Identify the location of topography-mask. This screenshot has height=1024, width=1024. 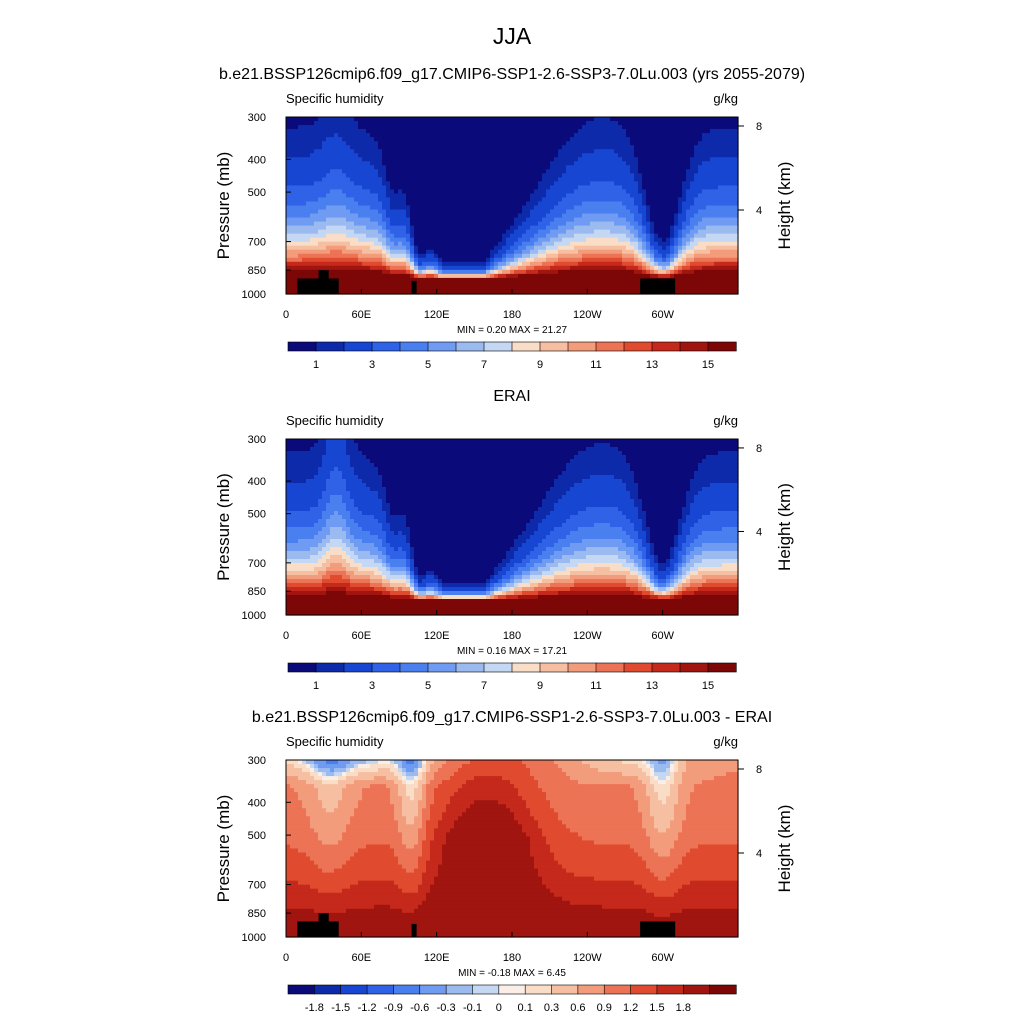
(658, 286).